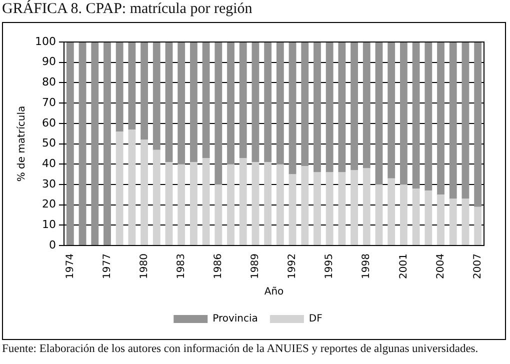 This screenshot has width=510, height=364. I want to click on y-tick-label: 90, so click(49, 61).